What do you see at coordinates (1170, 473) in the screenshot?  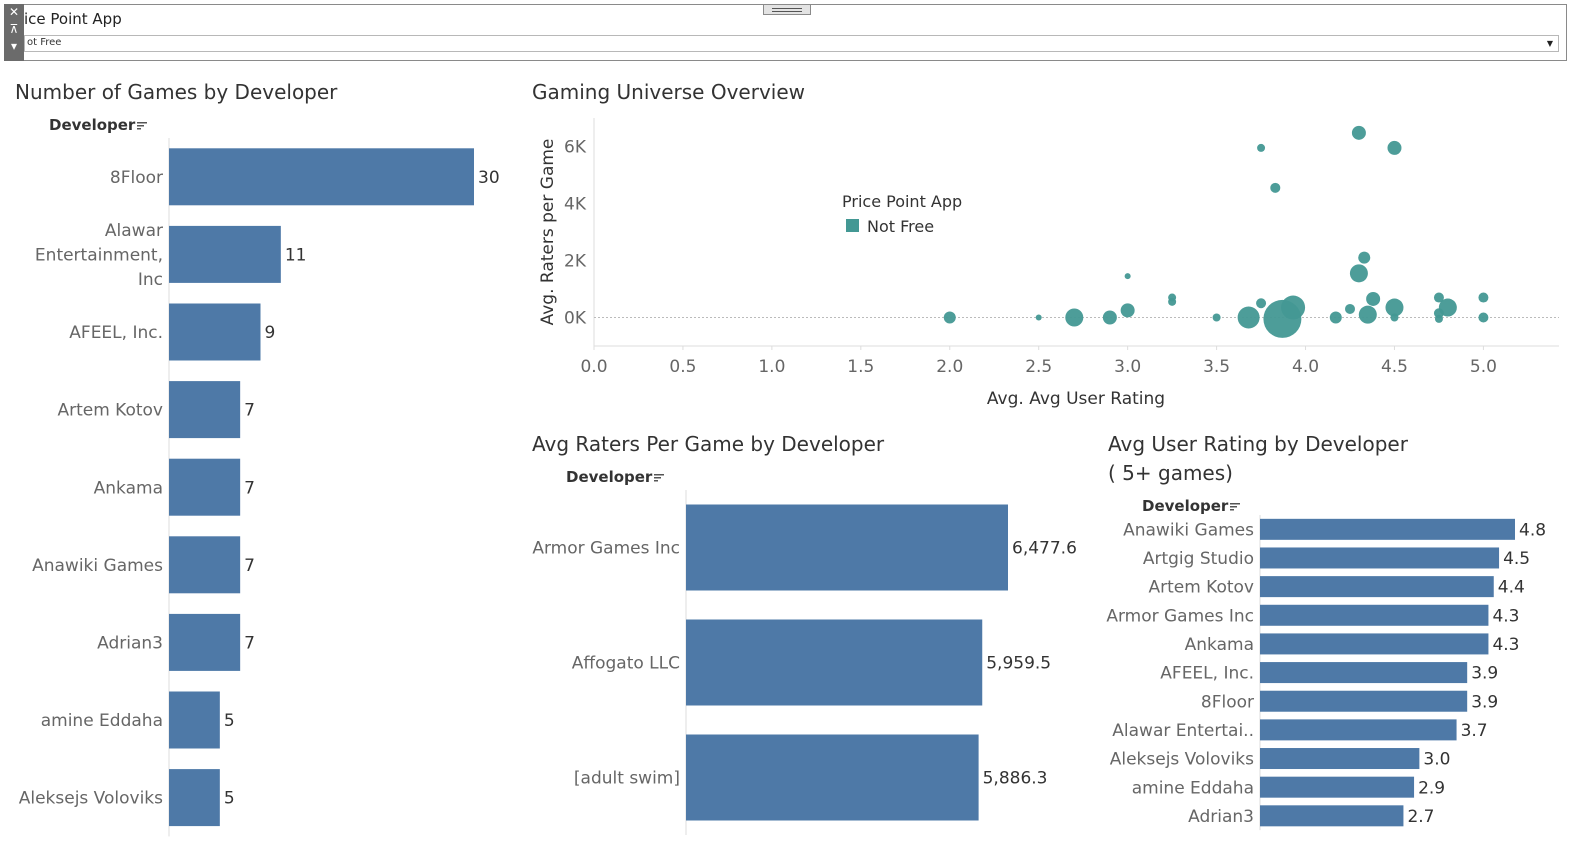 I see `rating-chart-subtitle: ( 5+ games)` at bounding box center [1170, 473].